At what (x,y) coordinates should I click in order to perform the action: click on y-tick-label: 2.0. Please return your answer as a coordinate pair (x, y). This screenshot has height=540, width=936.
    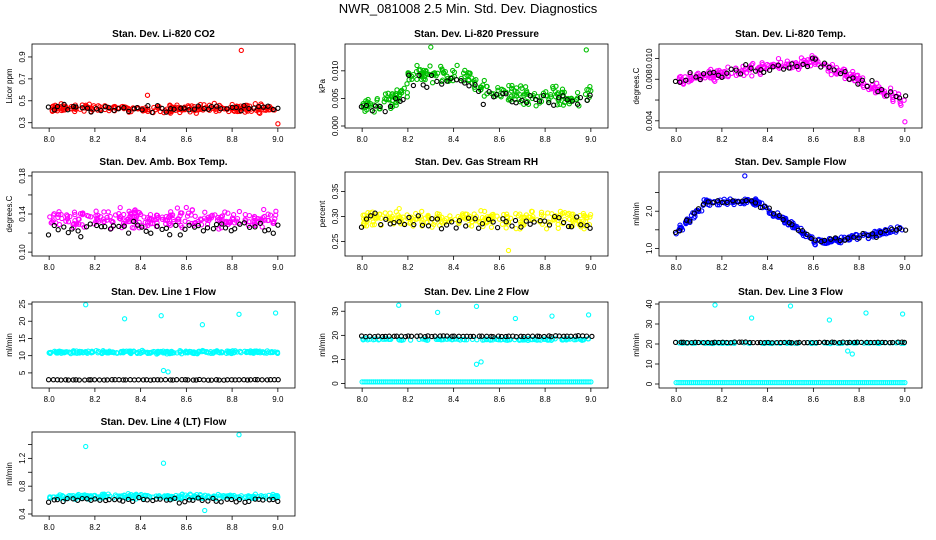
    Looking at the image, I should click on (649, 211).